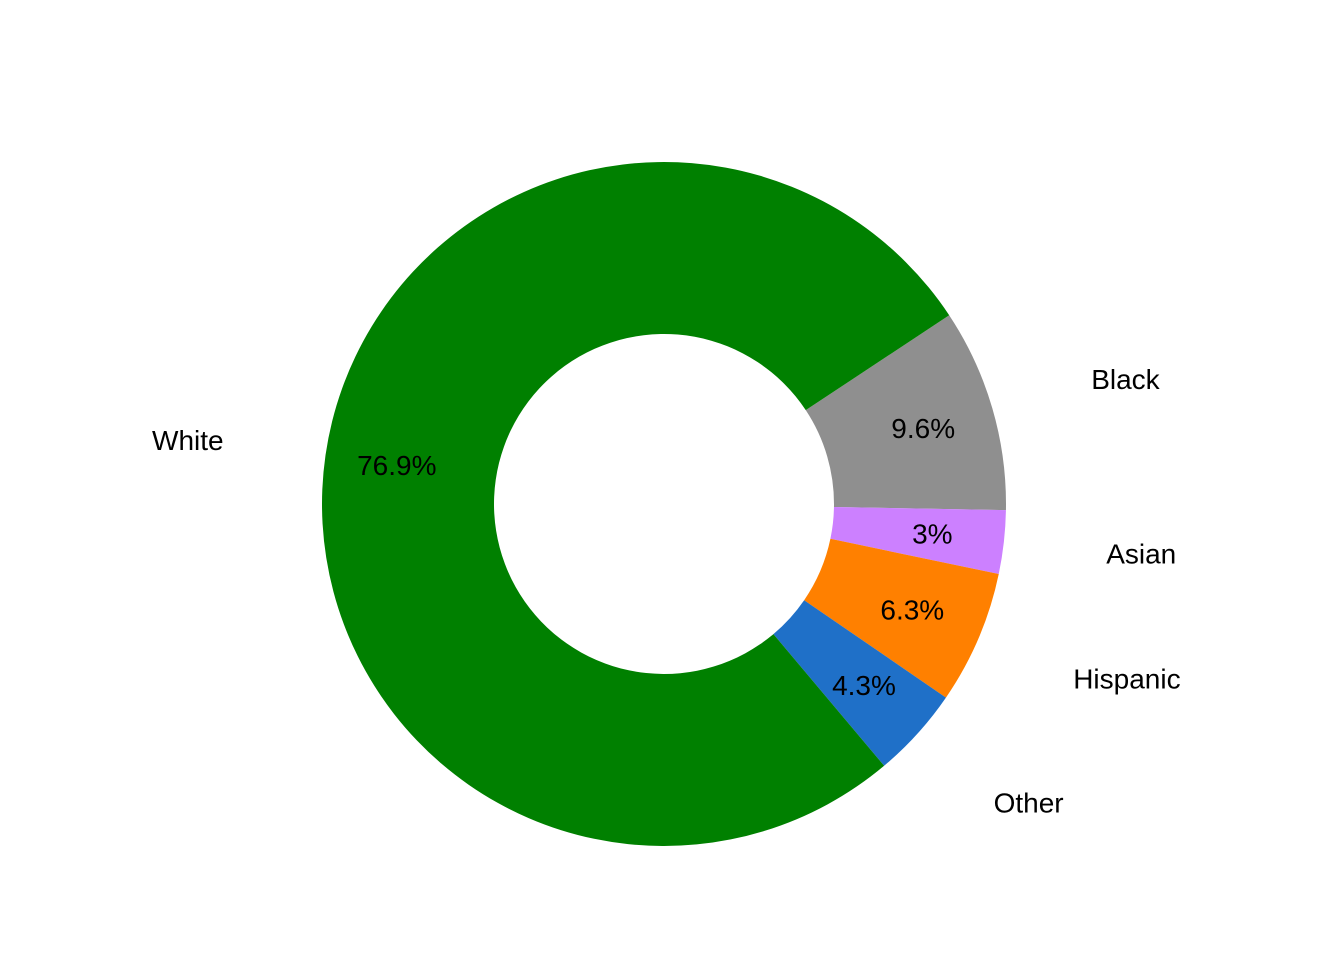  I want to click on percent-label-asian: 3%, so click(932, 534).